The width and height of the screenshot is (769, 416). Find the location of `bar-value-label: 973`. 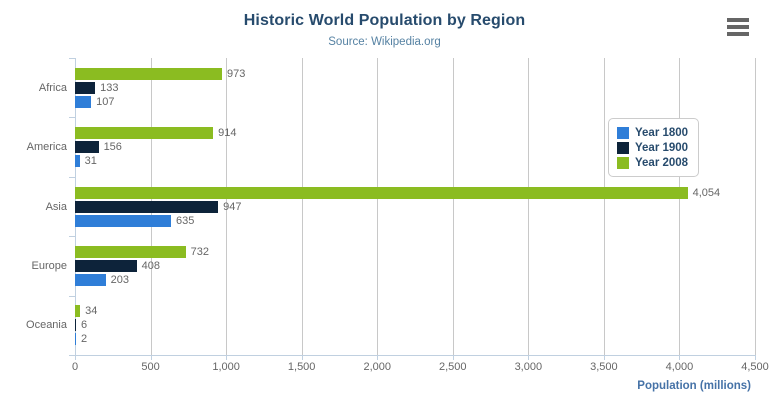

bar-value-label: 973 is located at coordinates (236, 73).